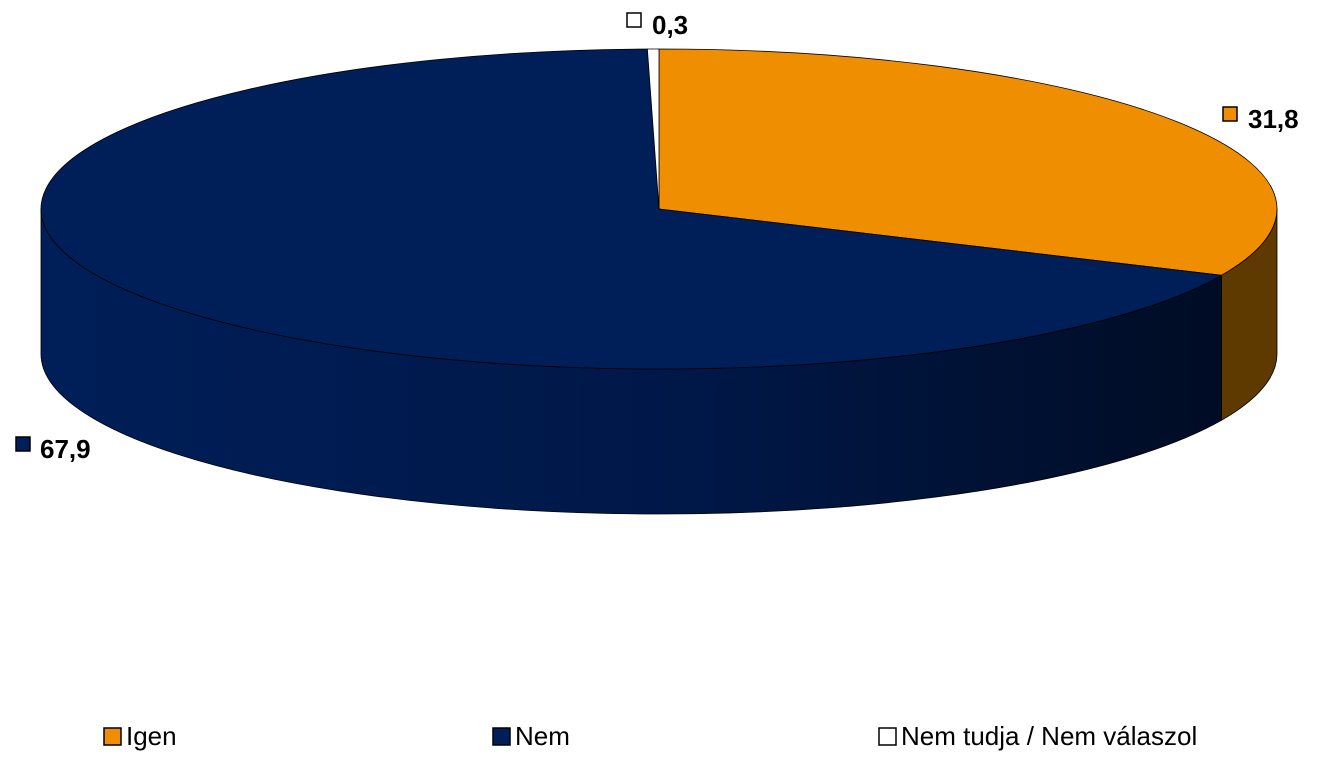 This screenshot has height=771, width=1320. What do you see at coordinates (968, 162) in the screenshot?
I see `pie-slice-igen` at bounding box center [968, 162].